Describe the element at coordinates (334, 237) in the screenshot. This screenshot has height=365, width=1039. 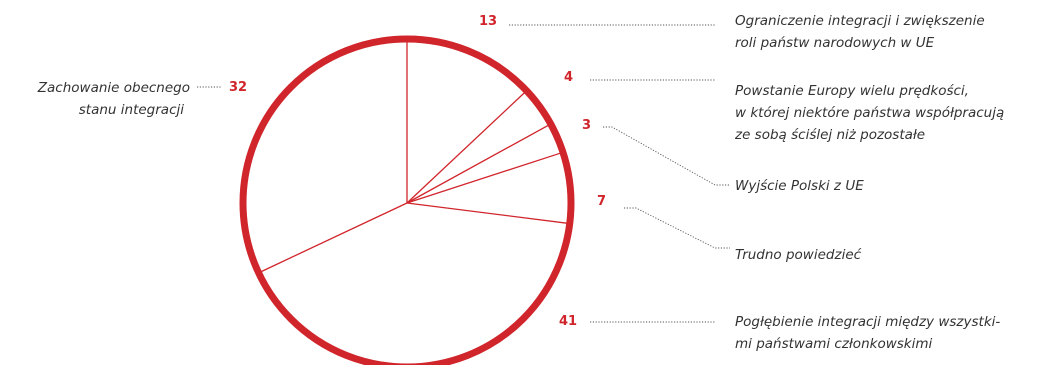
I see `slice-boundary-zachowanie` at that location.